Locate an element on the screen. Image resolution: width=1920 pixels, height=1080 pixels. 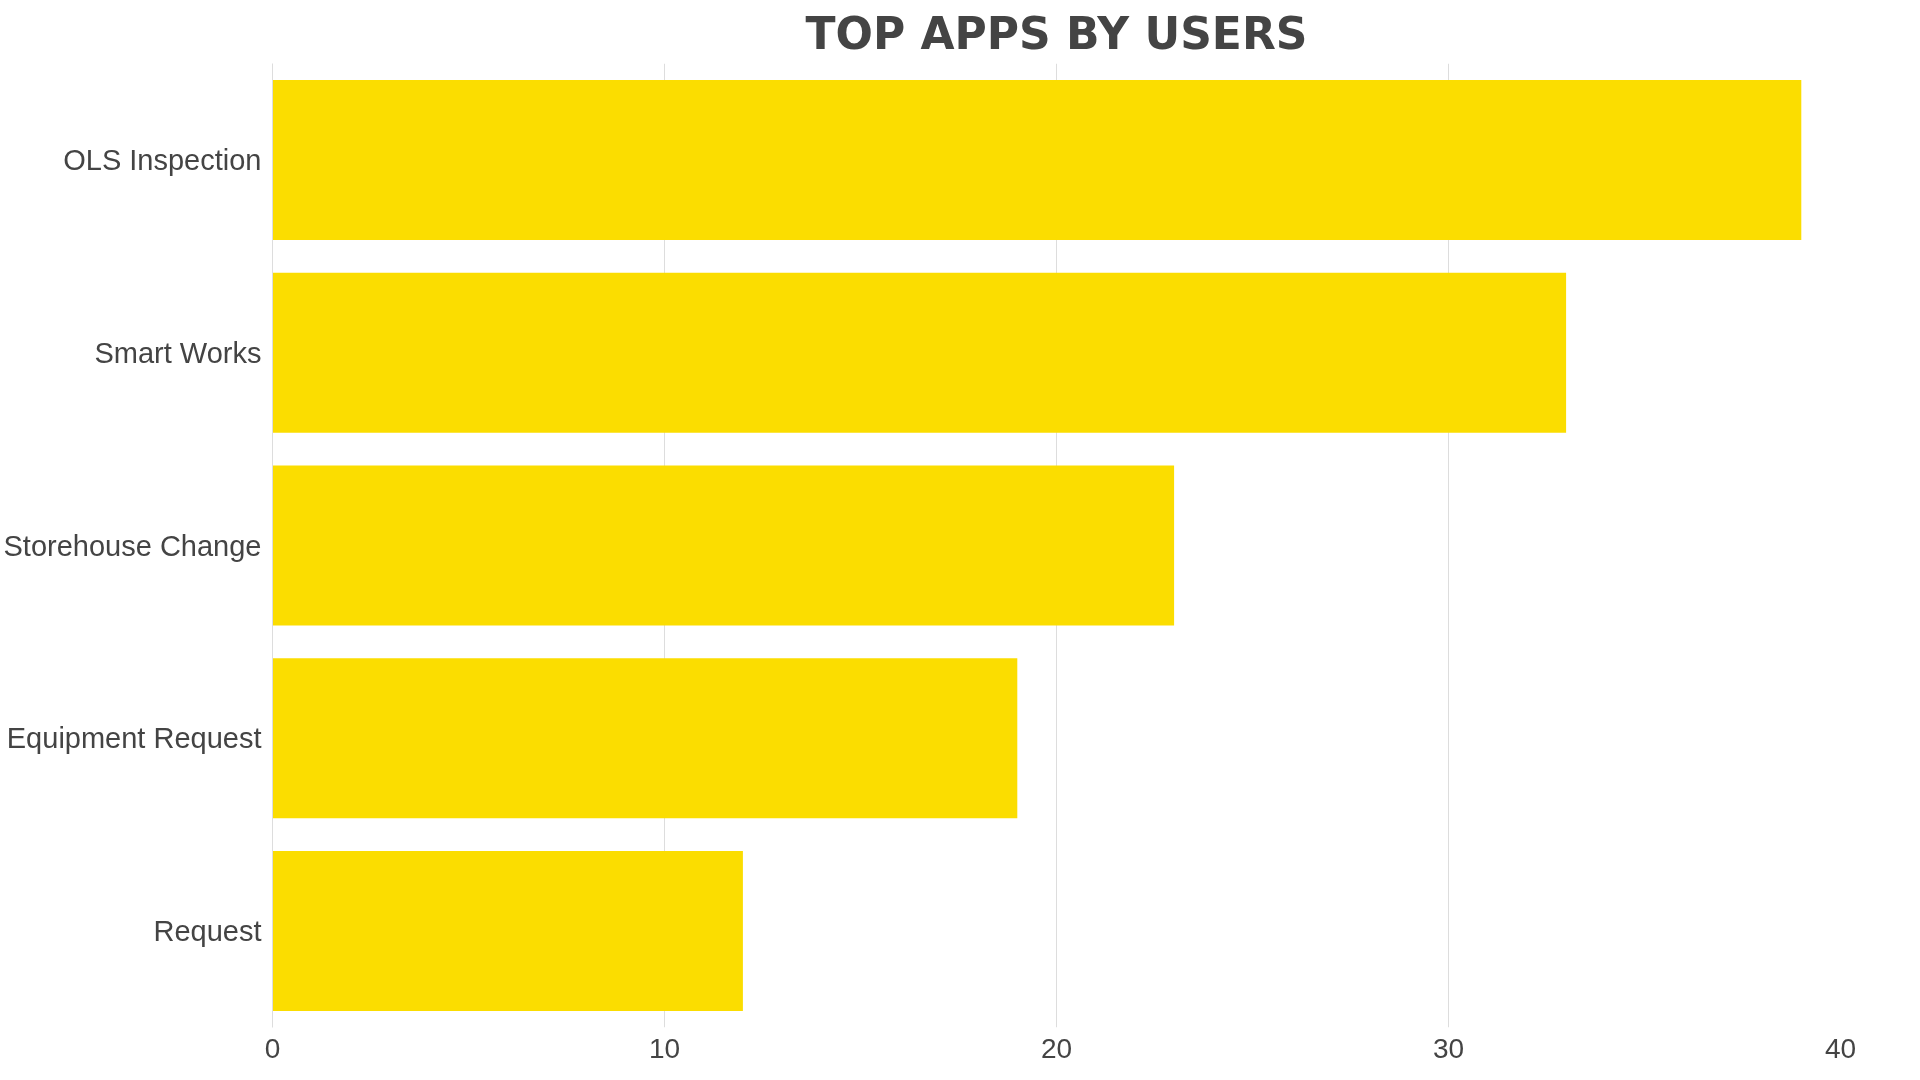
x-tick-label: 0 is located at coordinates (272, 1048).